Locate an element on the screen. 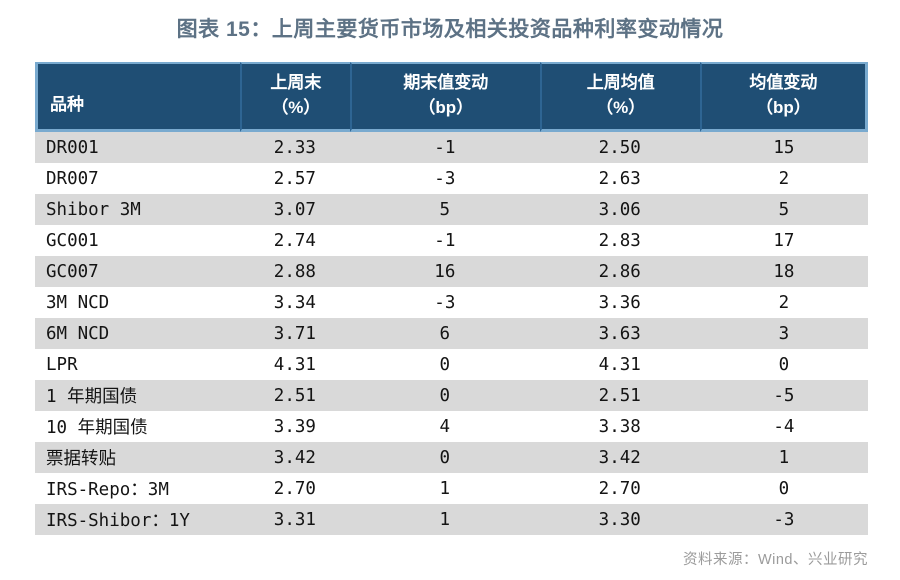 The image size is (900, 580). cell-last-week-end: 2.33 is located at coordinates (294, 147).